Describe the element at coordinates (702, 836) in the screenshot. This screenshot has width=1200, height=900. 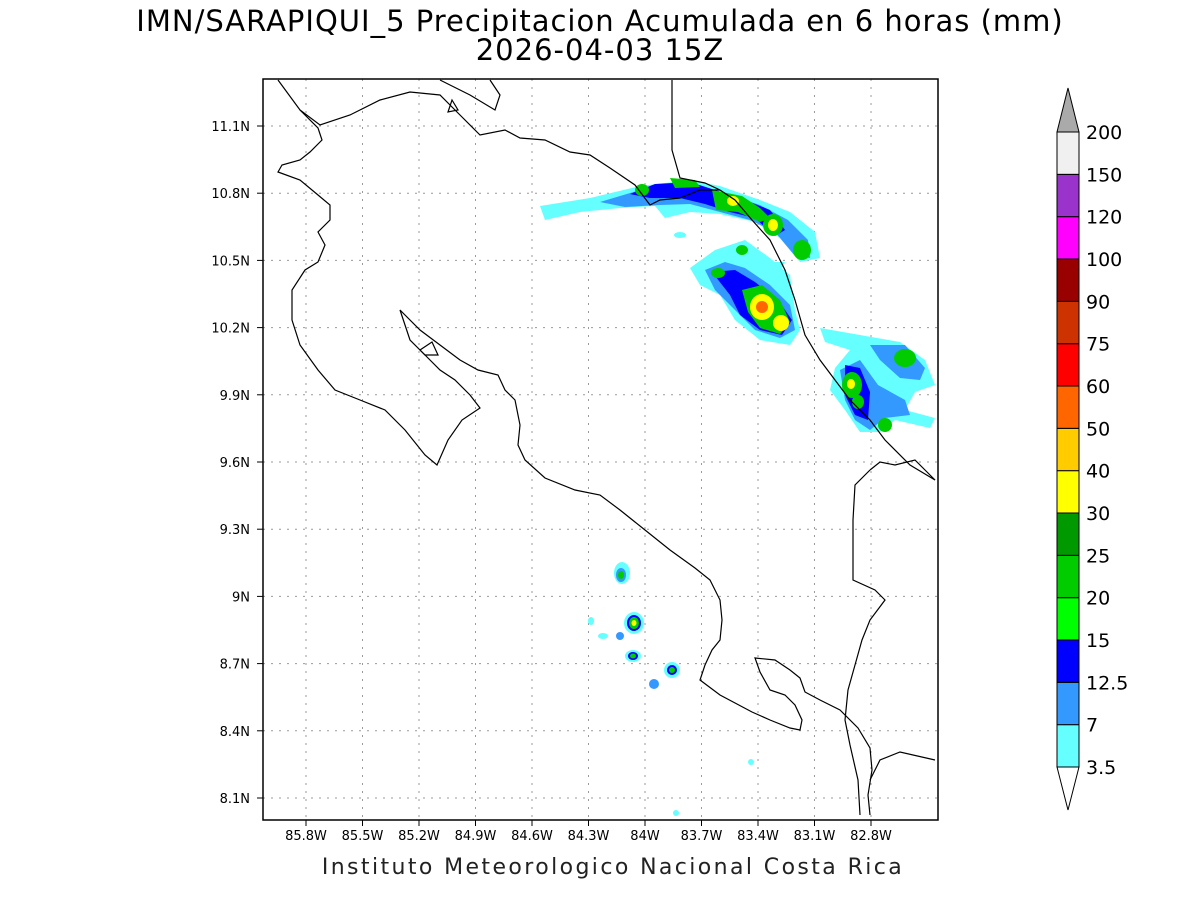
I see `lon-tick-label: 83.7W` at that location.